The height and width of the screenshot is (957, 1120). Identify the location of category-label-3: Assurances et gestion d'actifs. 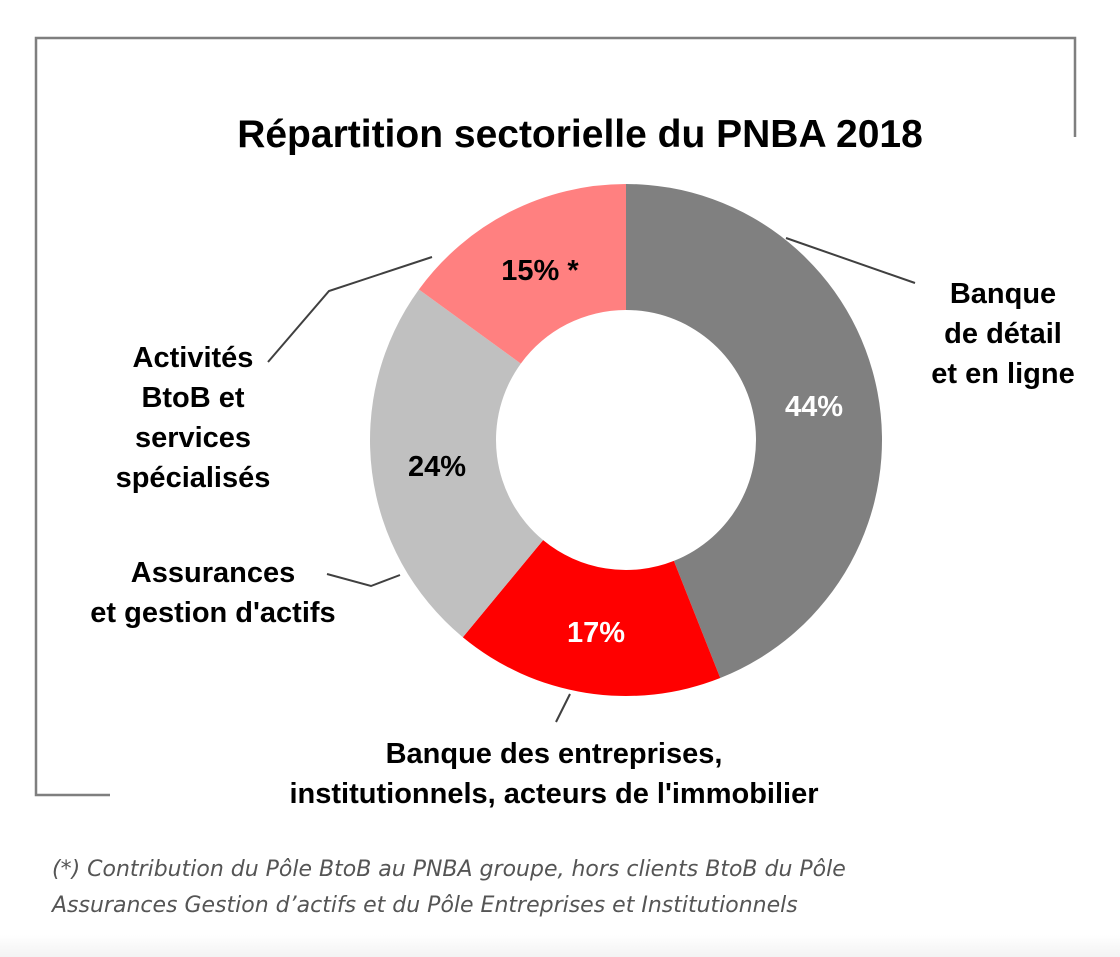
(212, 593).